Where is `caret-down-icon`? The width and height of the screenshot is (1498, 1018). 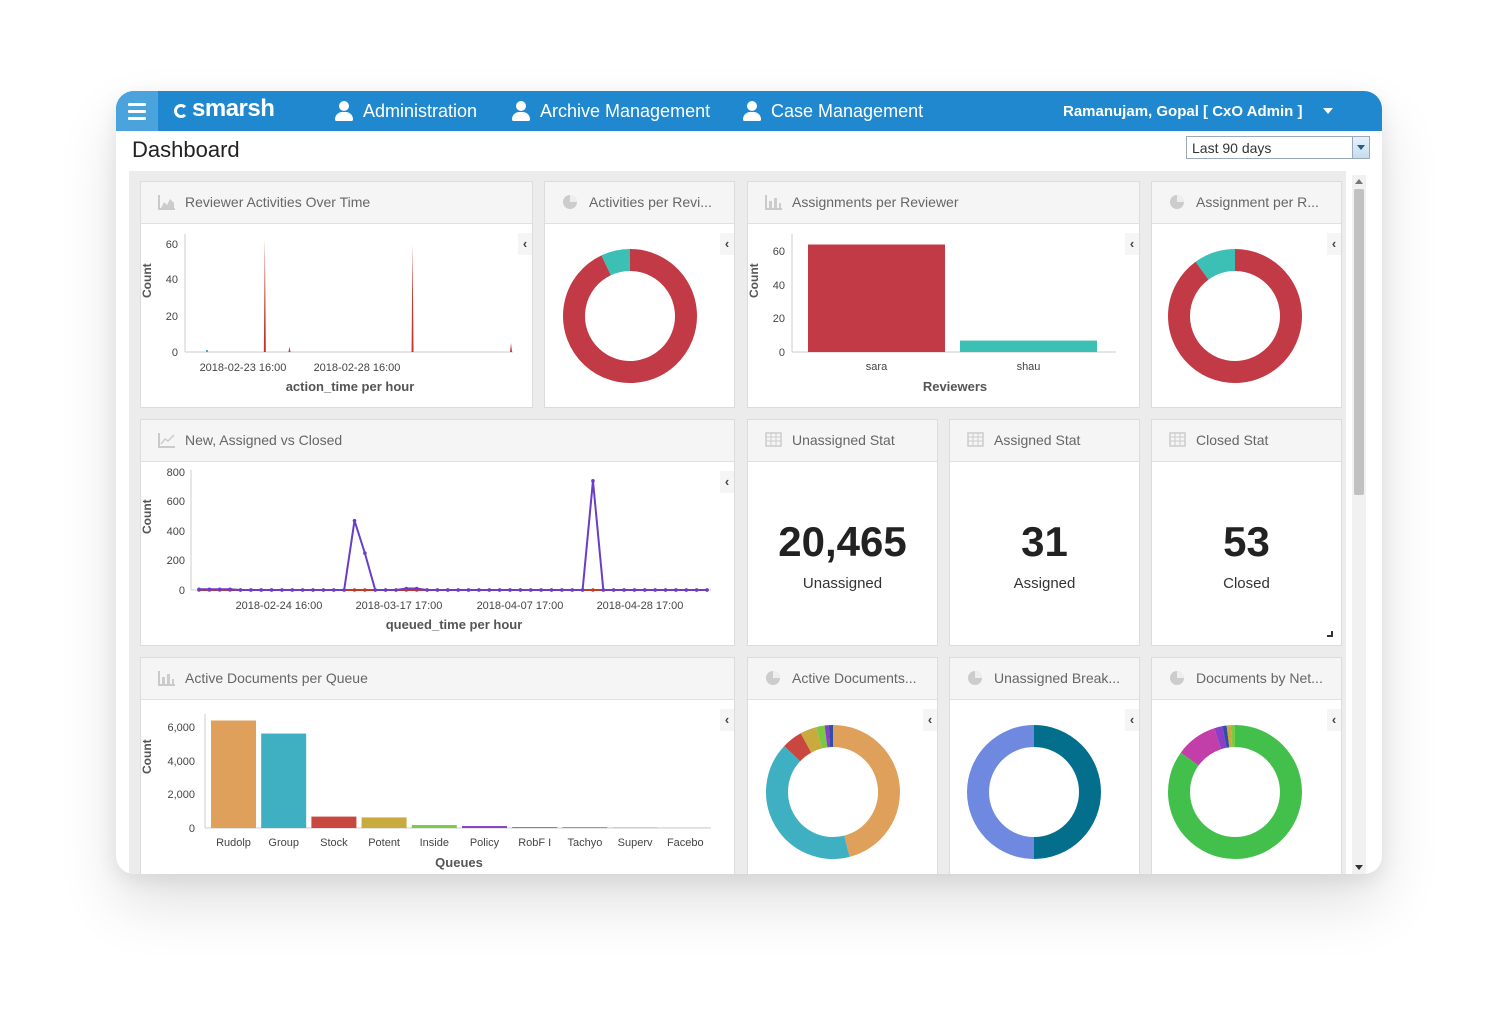
caret-down-icon is located at coordinates (1328, 111).